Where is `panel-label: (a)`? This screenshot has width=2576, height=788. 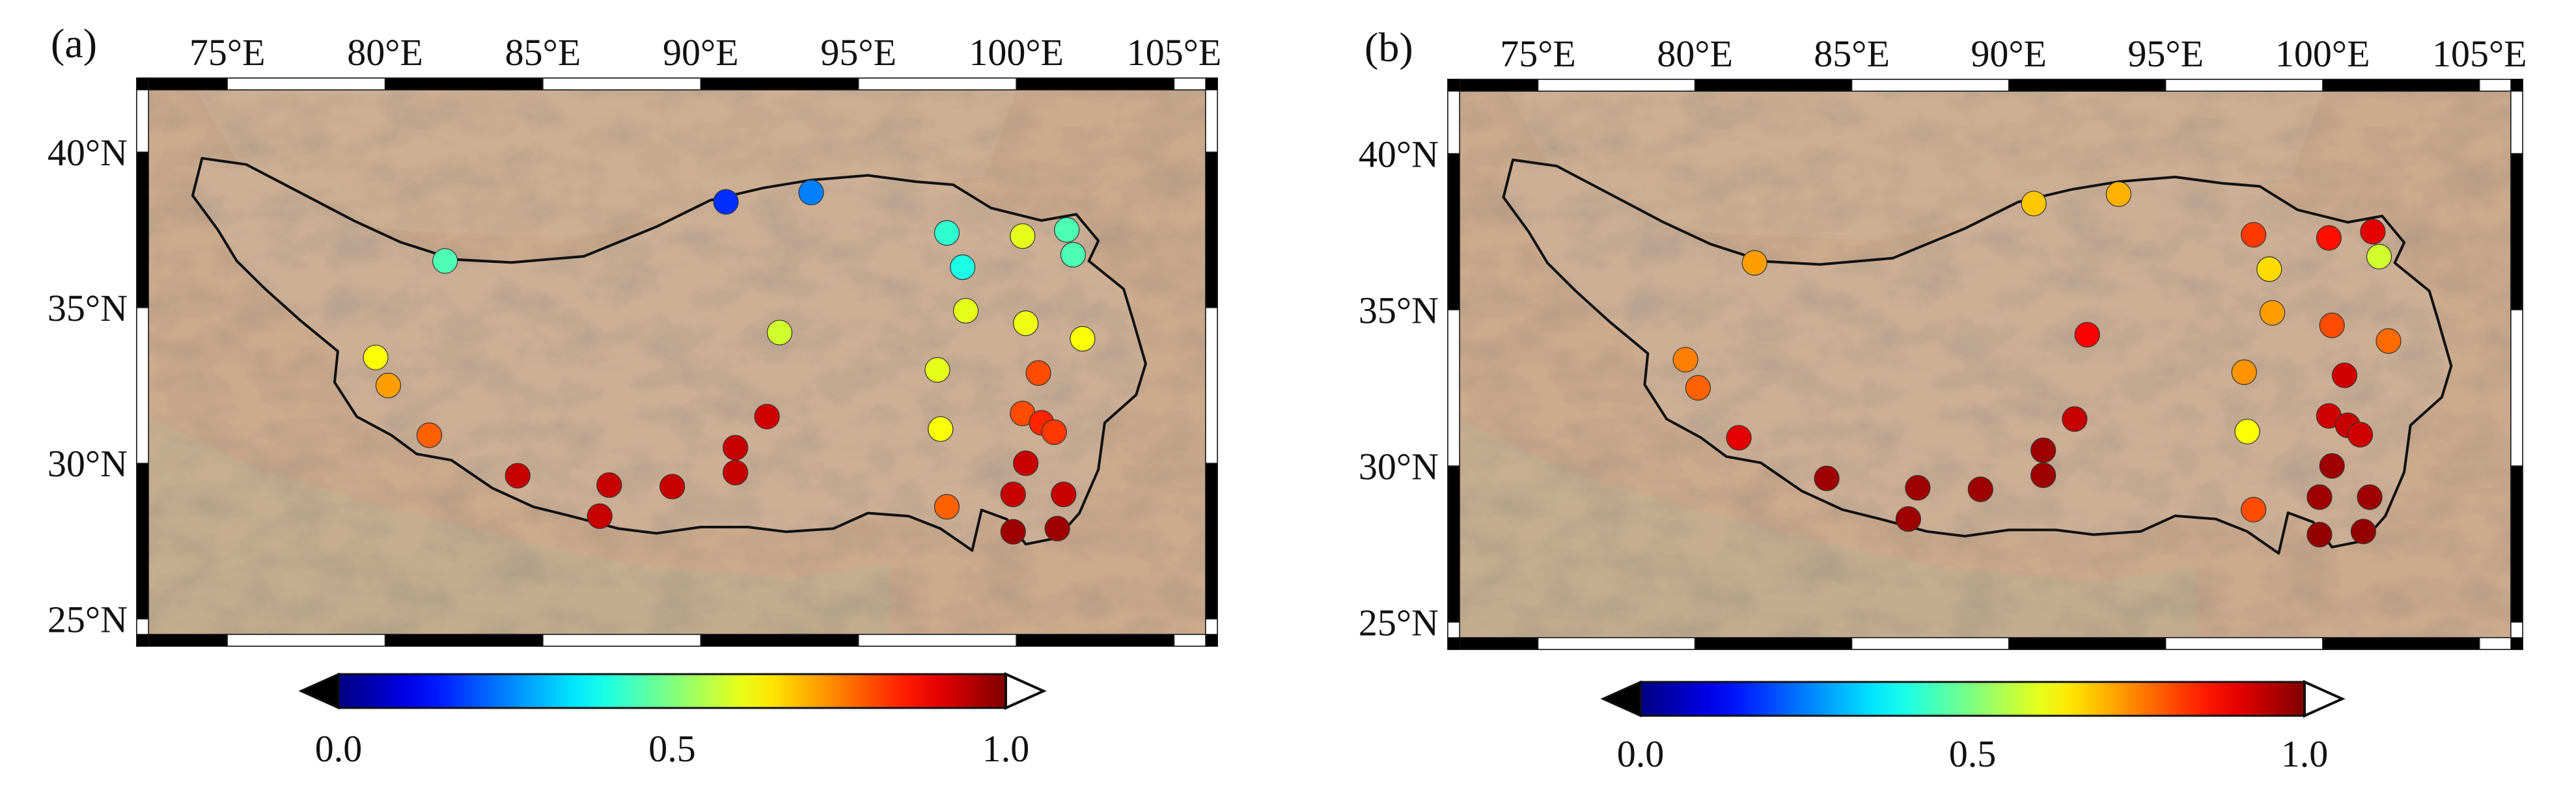 panel-label: (a) is located at coordinates (74, 43).